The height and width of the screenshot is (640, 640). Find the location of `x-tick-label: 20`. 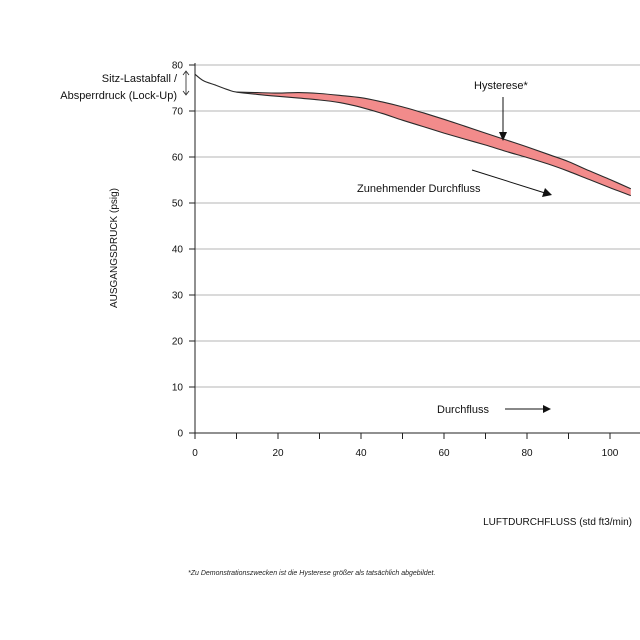

x-tick-label: 20 is located at coordinates (278, 453).